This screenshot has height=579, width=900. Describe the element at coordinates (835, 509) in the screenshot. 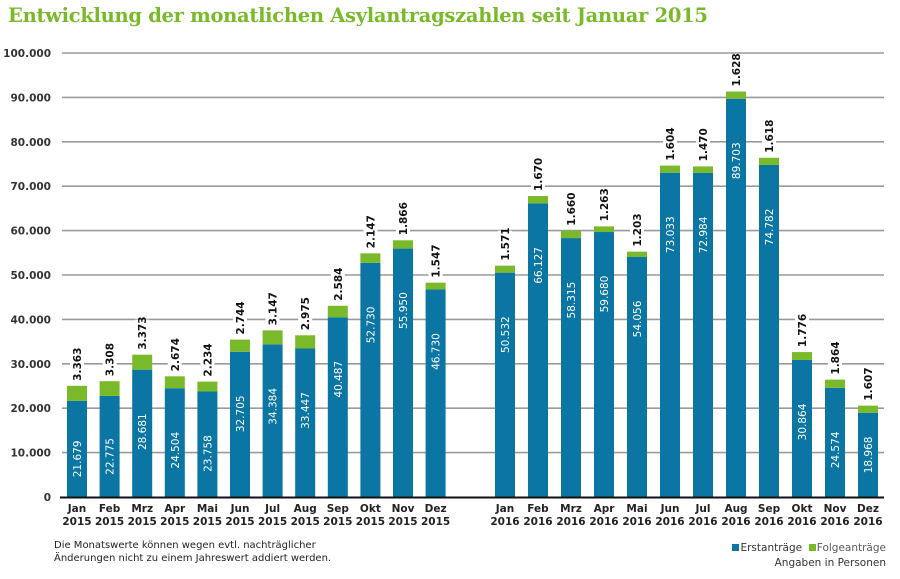

I see `x-tick-month: Nov` at that location.